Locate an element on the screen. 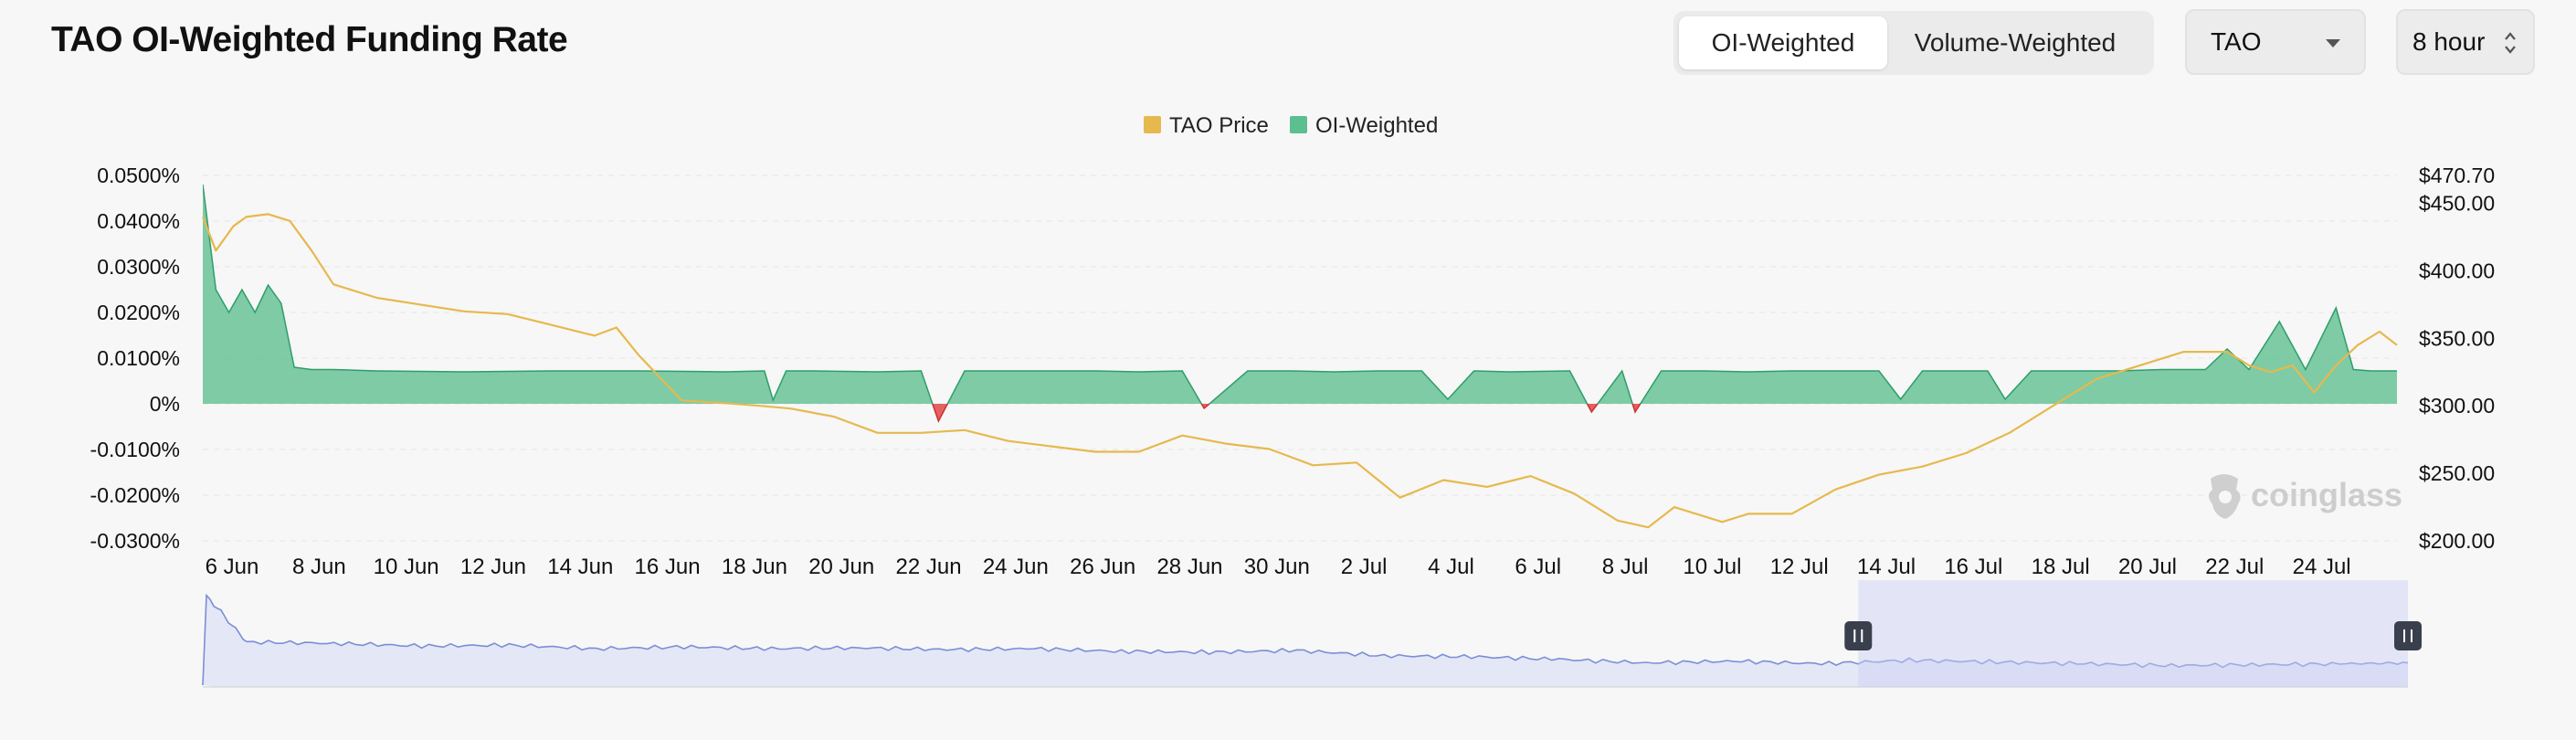  x-tick-label: 14 Jun is located at coordinates (580, 567).